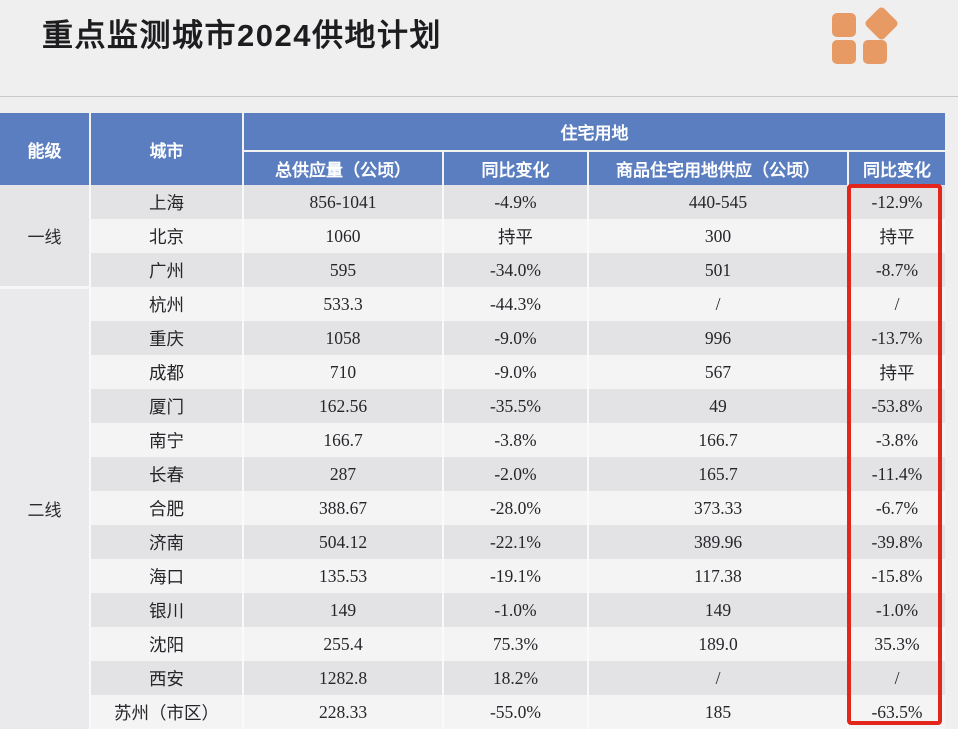  What do you see at coordinates (343, 644) in the screenshot?
I see `total-supply-cell: 255.4` at bounding box center [343, 644].